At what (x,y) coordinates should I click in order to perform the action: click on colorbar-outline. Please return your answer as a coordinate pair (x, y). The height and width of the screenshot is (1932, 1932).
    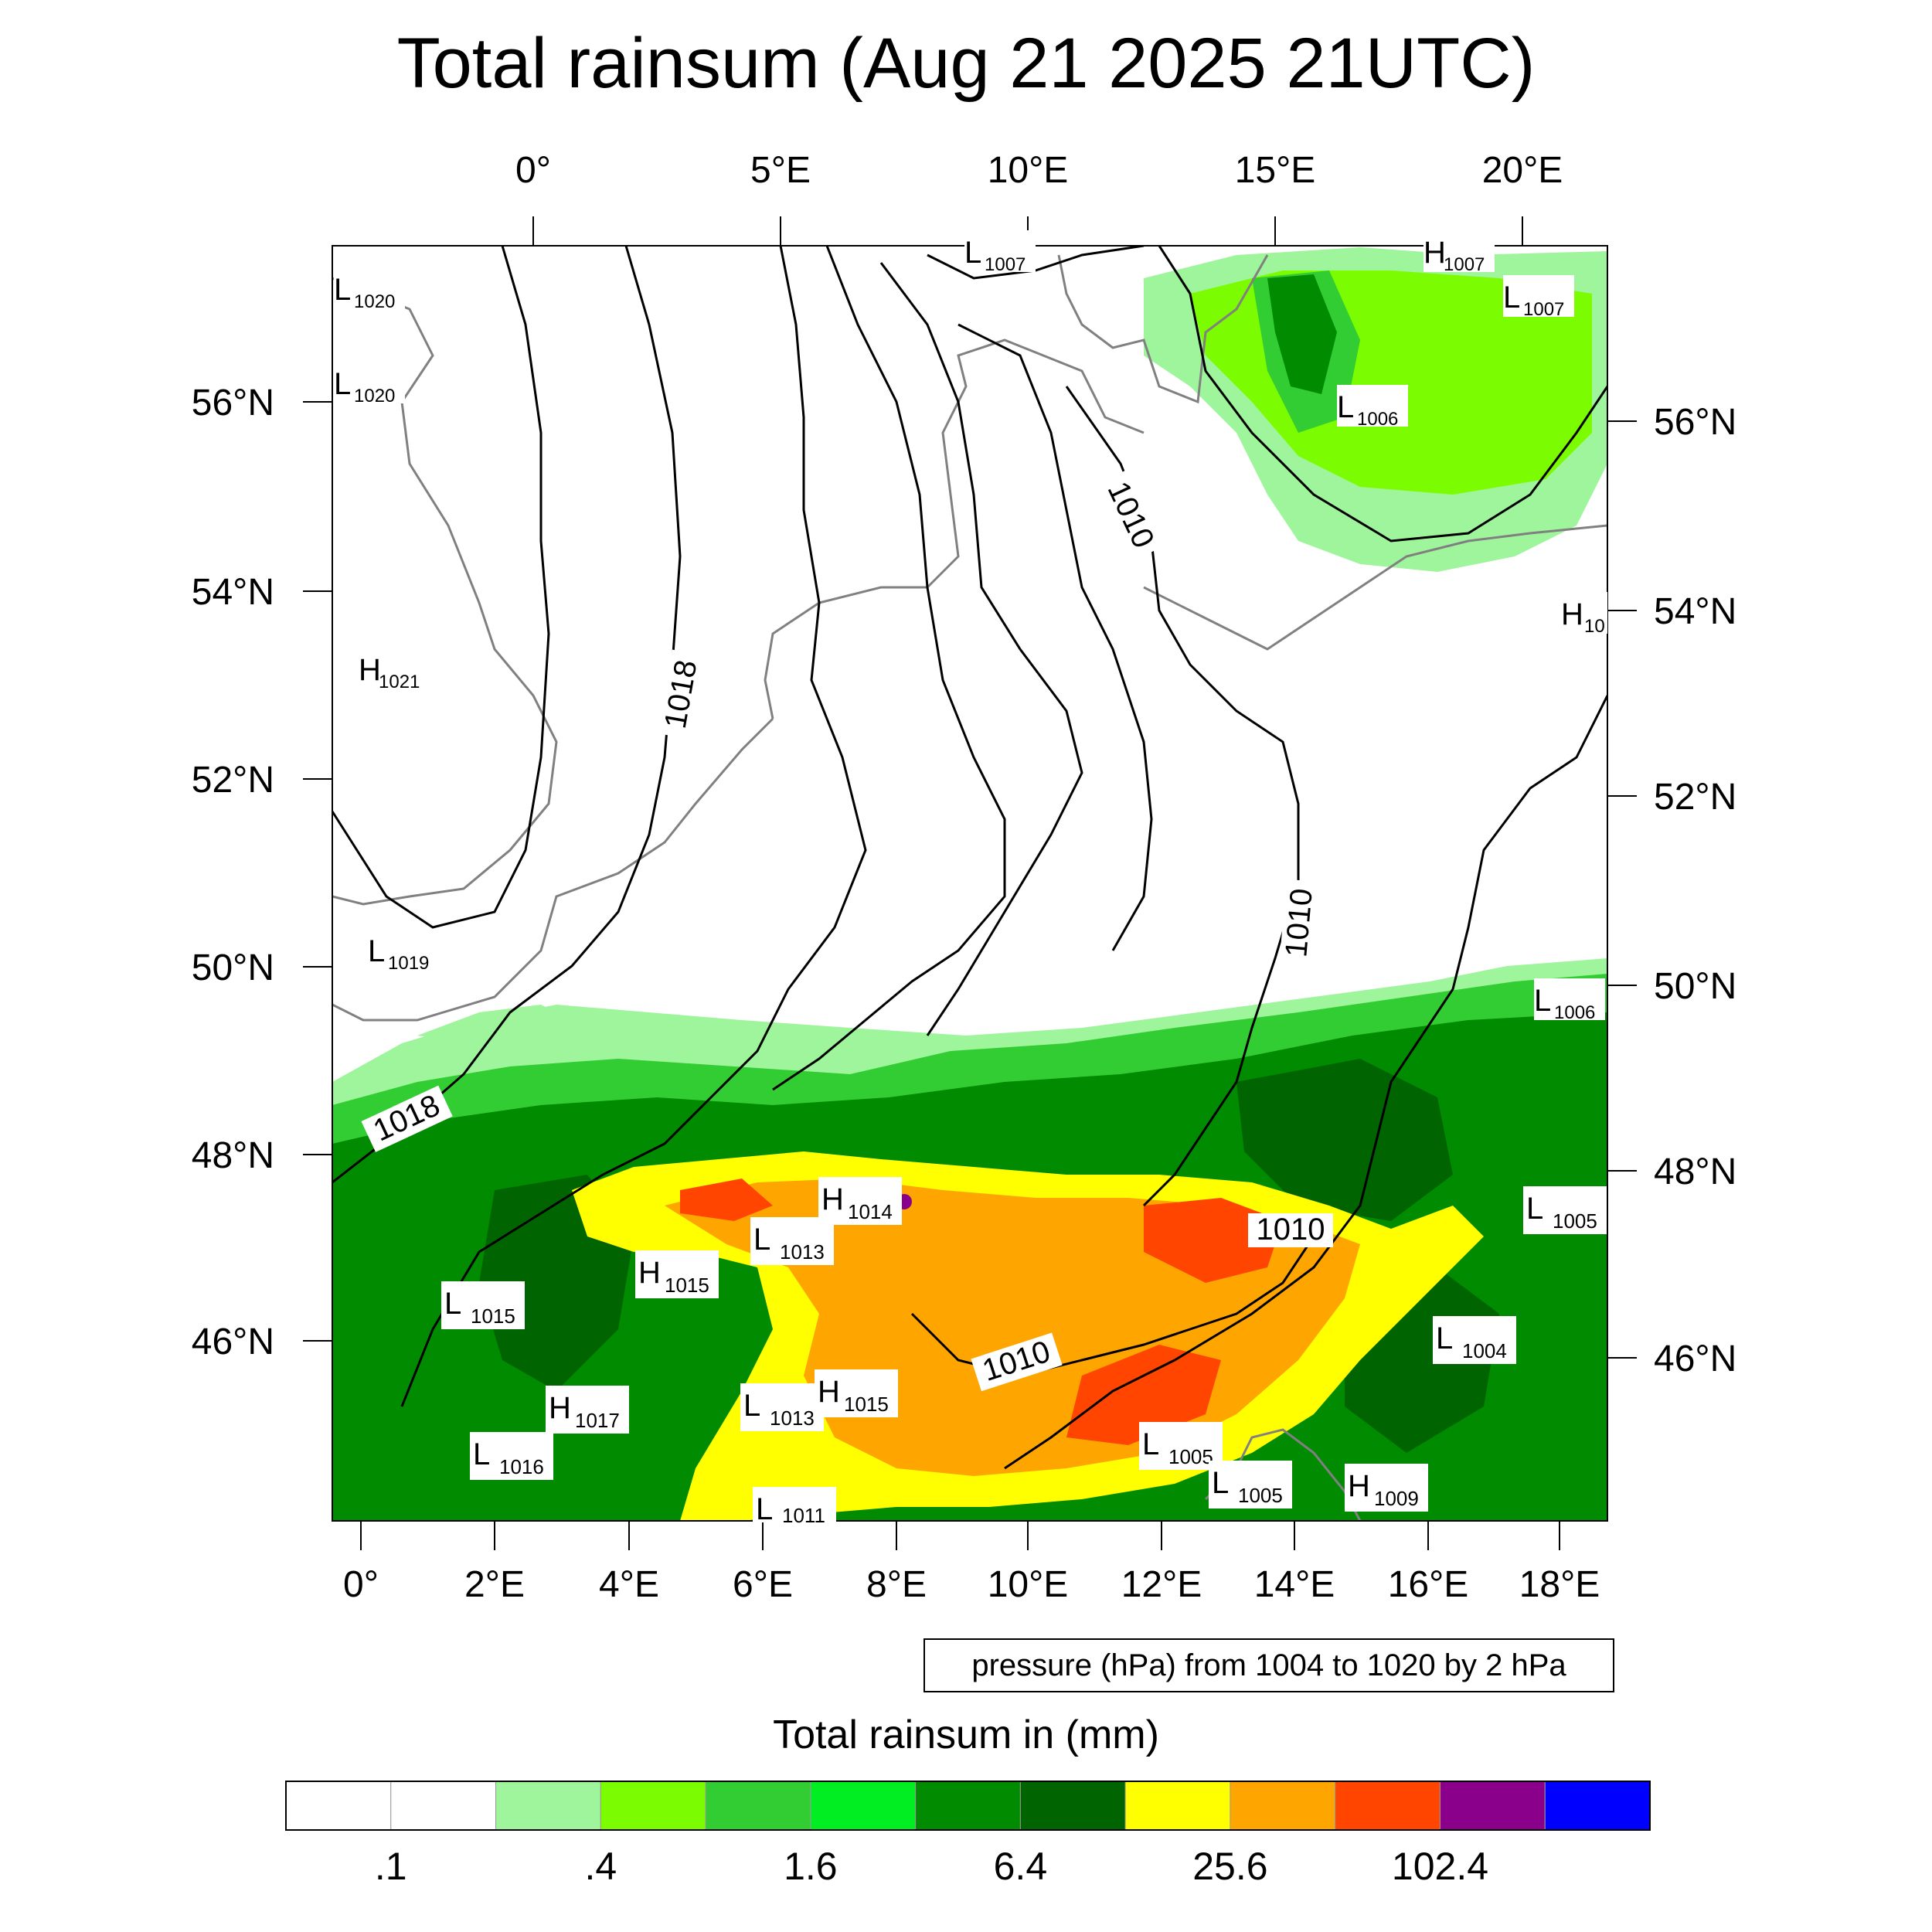
    Looking at the image, I should click on (968, 1806).